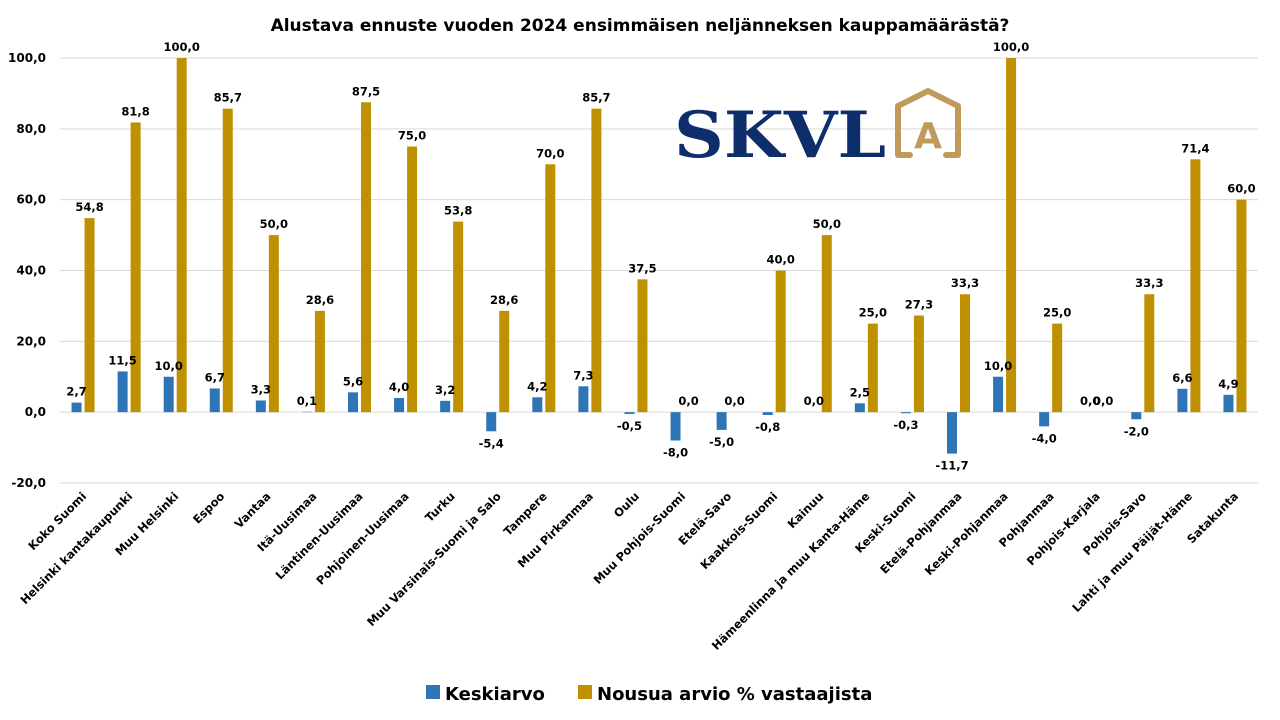  What do you see at coordinates (353, 402) in the screenshot?
I see `bar-keskiarvo-lantinen-uusimaa` at bounding box center [353, 402].